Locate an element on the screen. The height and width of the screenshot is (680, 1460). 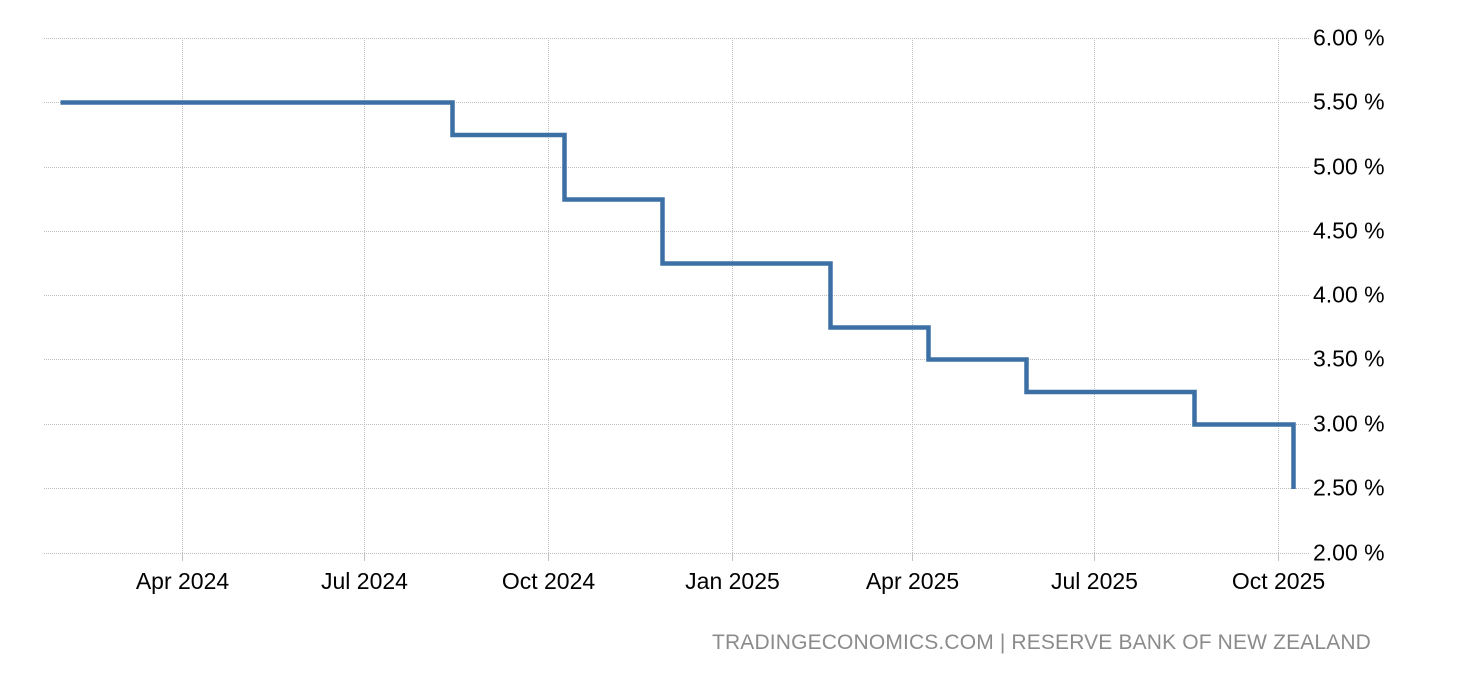
svg-text: 5.00 % is located at coordinates (1349, 167).